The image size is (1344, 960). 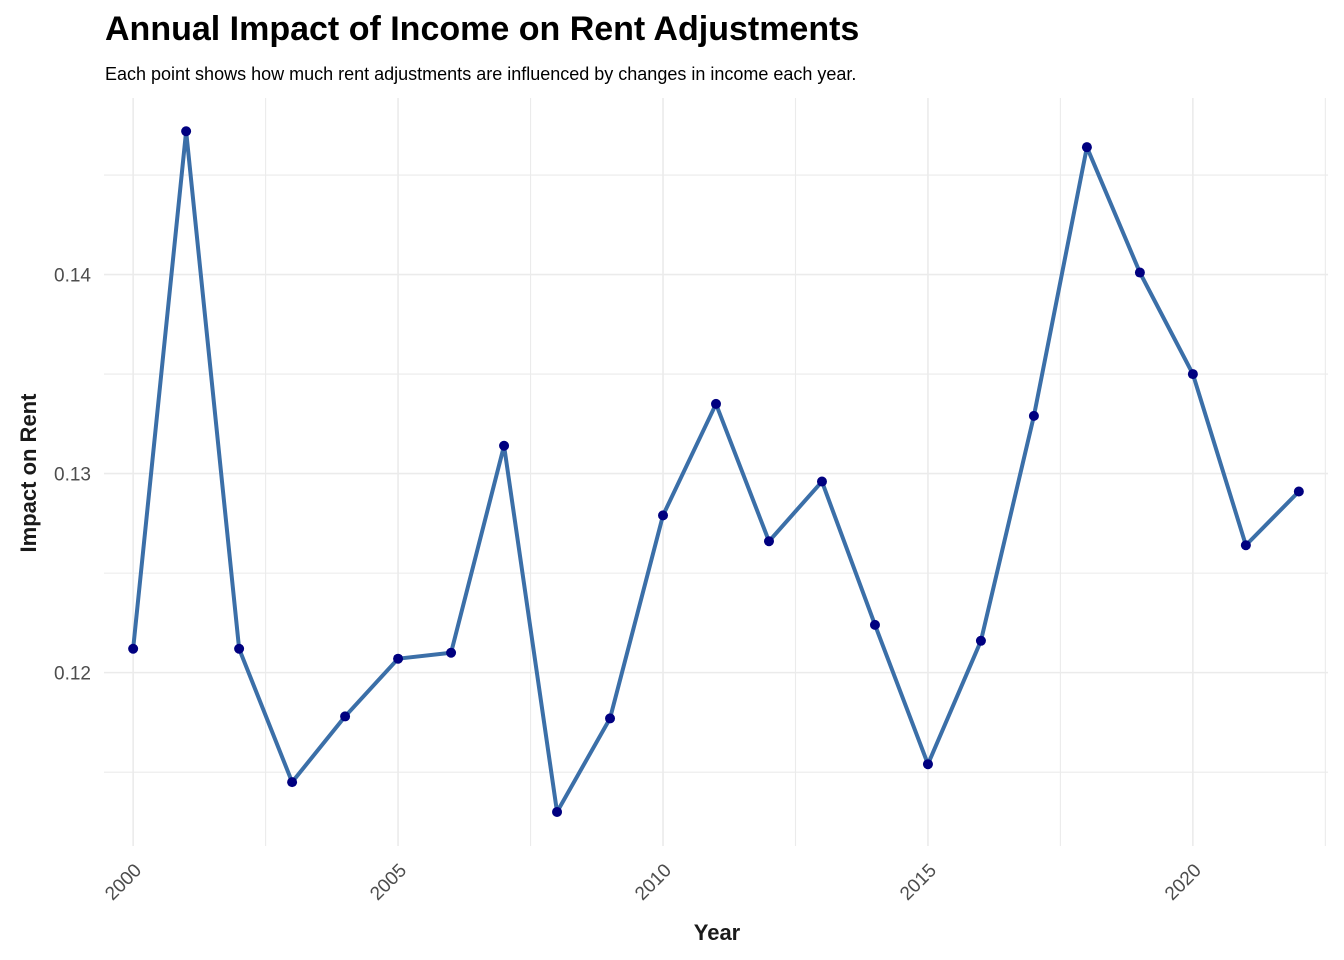 I want to click on x-tick-label: 2020, so click(x=1183, y=882).